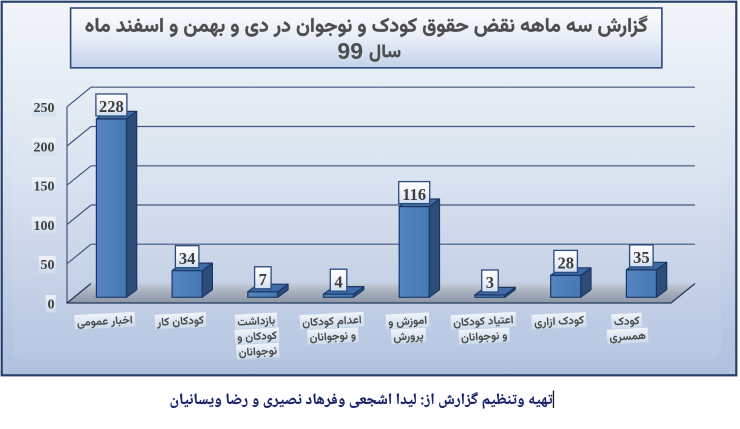 The width and height of the screenshot is (740, 429). What do you see at coordinates (641, 257) in the screenshot?
I see `svg-text: 35` at bounding box center [641, 257].